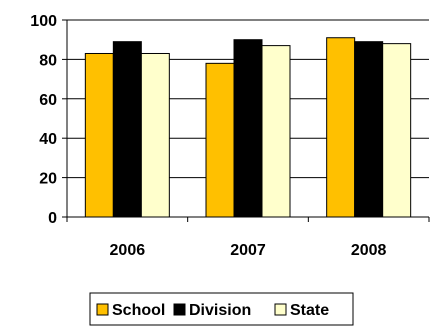  What do you see at coordinates (102, 309) in the screenshot?
I see `legend-swatch-school` at bounding box center [102, 309].